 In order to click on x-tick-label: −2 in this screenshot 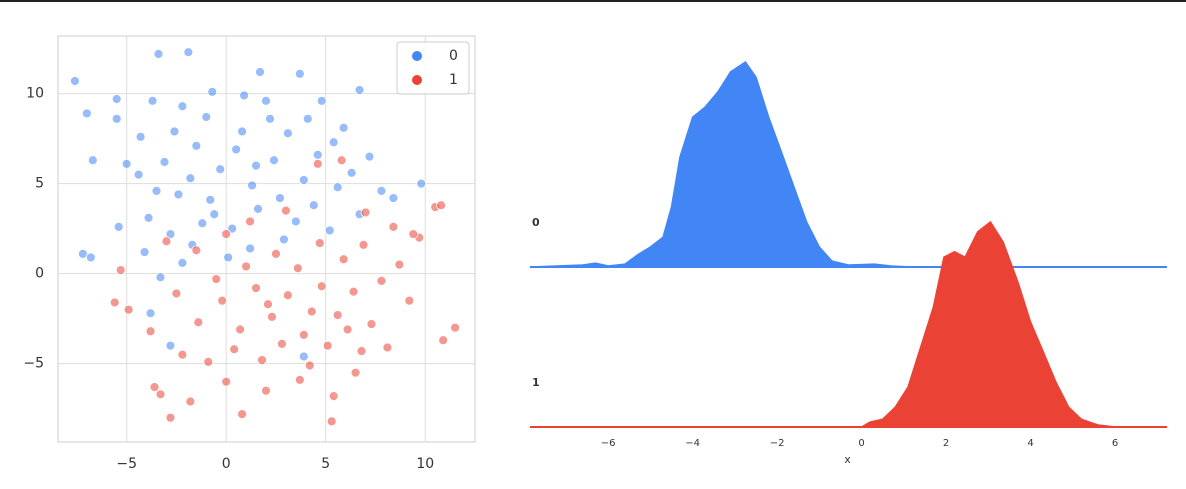, I will do `click(777, 443)`.